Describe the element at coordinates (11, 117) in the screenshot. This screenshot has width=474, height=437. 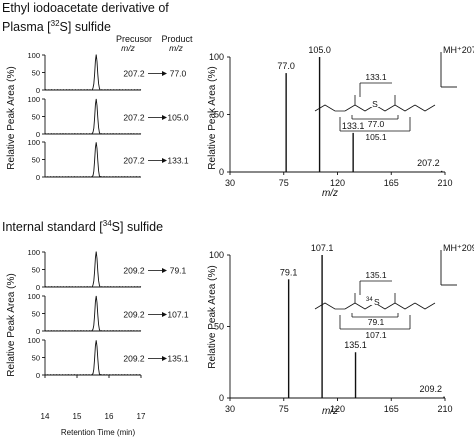
I see `chrom-ylabel-top: Relative Peak Area (%)` at that location.